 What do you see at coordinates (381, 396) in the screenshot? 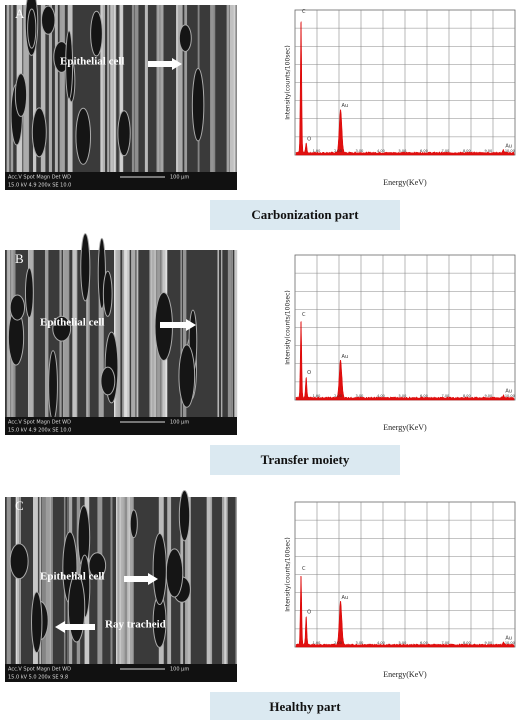
I see `x-tick-label: 4.00` at bounding box center [381, 396].